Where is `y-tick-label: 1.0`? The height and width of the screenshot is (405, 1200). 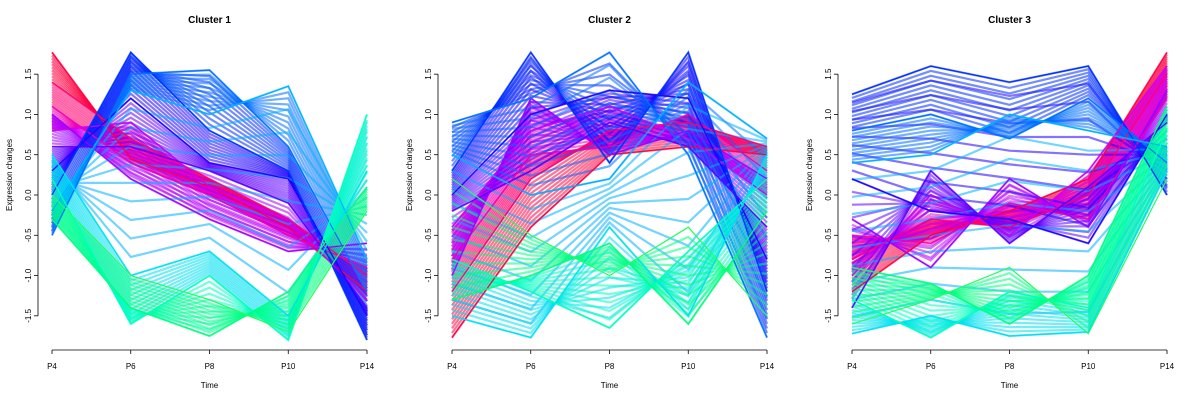 y-tick-label: 1.0 is located at coordinates (428, 114).